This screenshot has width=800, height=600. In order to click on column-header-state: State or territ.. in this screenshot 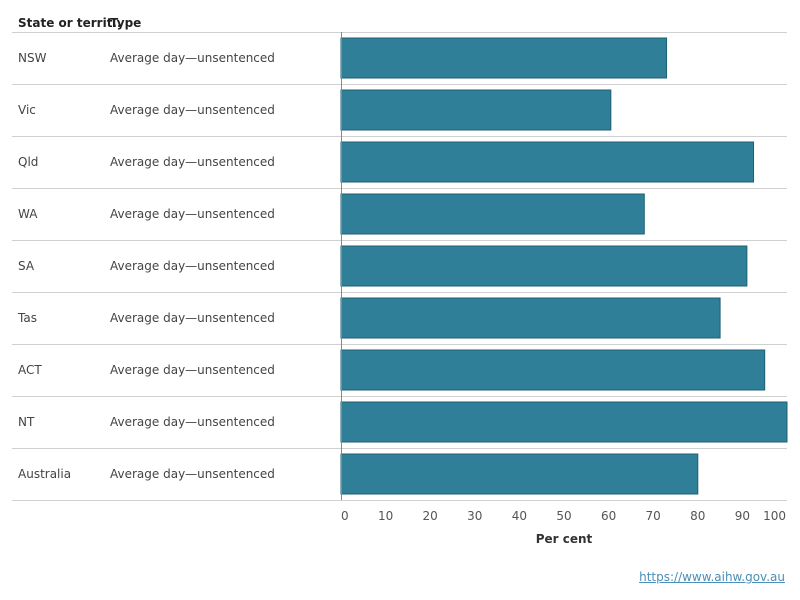, I will do `click(70, 23)`.